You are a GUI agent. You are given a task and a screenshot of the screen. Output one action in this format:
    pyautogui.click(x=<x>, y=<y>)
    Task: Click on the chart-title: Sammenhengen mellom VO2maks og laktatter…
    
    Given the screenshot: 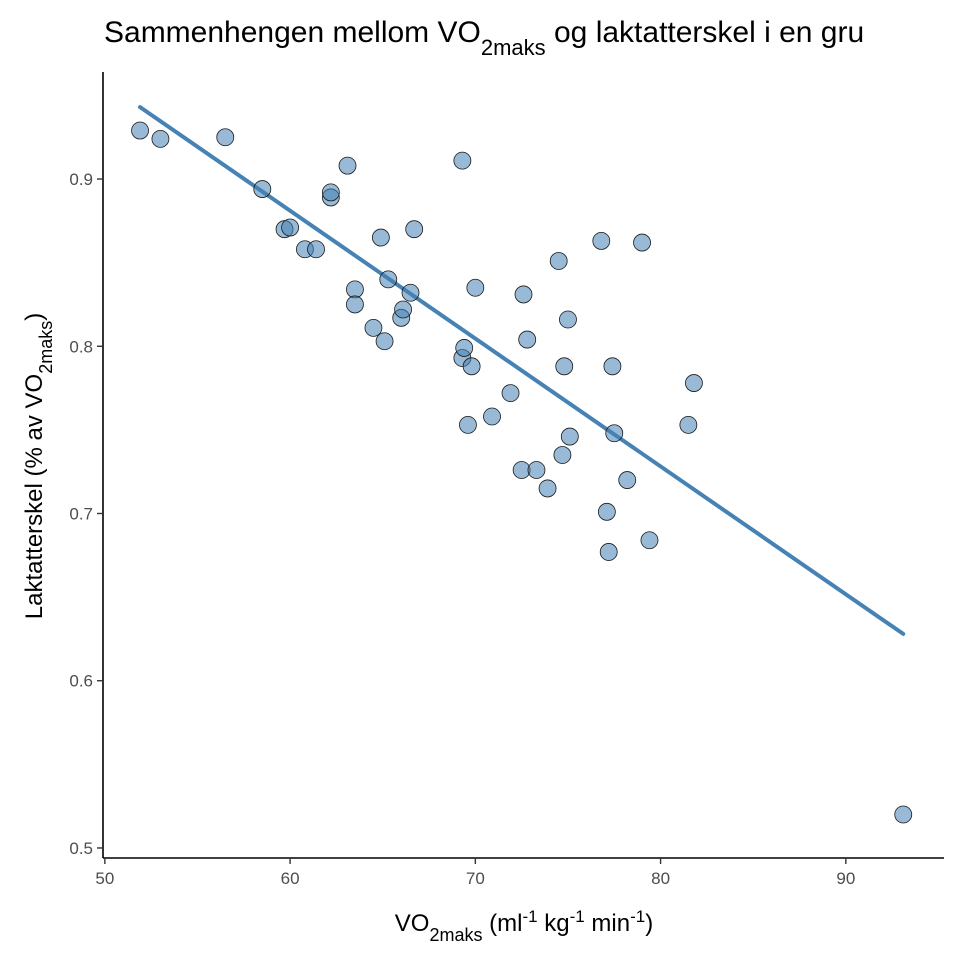 What is the action you would take?
    pyautogui.click(x=484, y=38)
    